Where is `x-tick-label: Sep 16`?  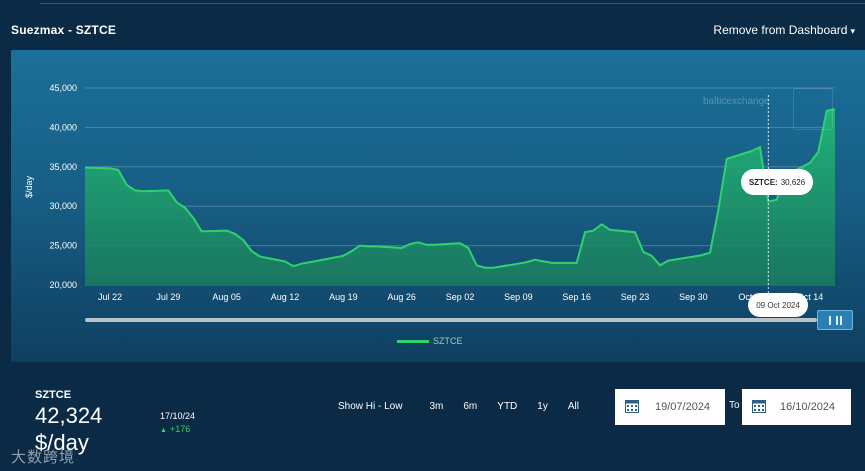
x-tick-label: Sep 16 is located at coordinates (576, 297).